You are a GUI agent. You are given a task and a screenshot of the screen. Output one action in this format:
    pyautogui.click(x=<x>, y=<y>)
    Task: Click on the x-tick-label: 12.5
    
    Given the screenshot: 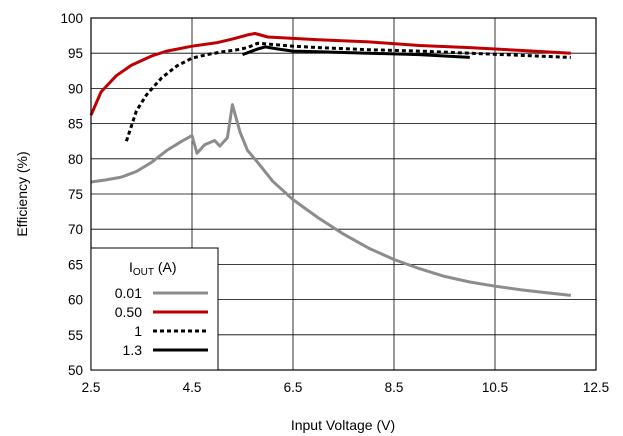 What is the action you would take?
    pyautogui.click(x=596, y=387)
    